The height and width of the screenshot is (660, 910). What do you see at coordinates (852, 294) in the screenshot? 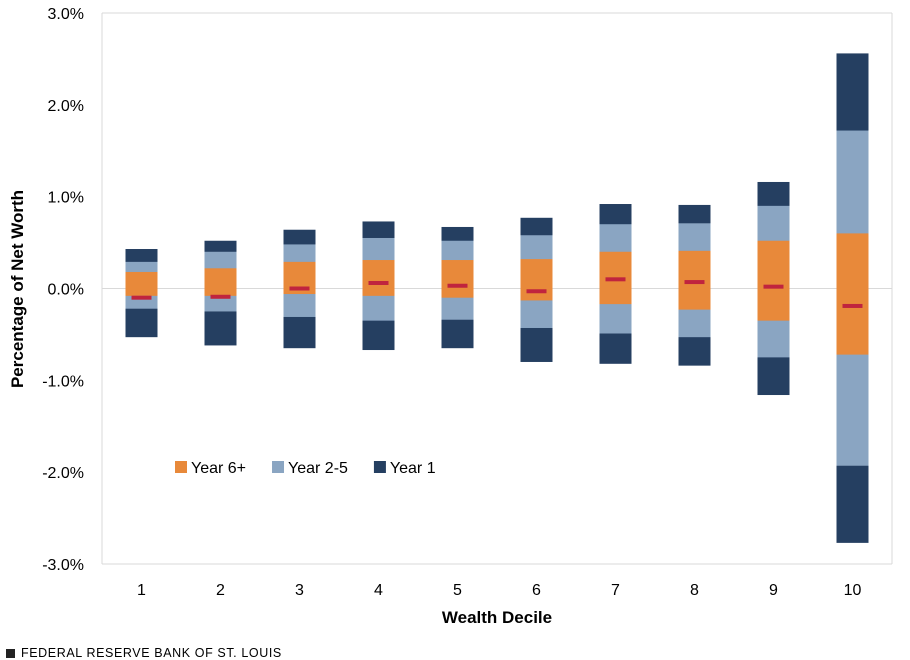
I see `bar-year-6--decile-10` at bounding box center [852, 294].